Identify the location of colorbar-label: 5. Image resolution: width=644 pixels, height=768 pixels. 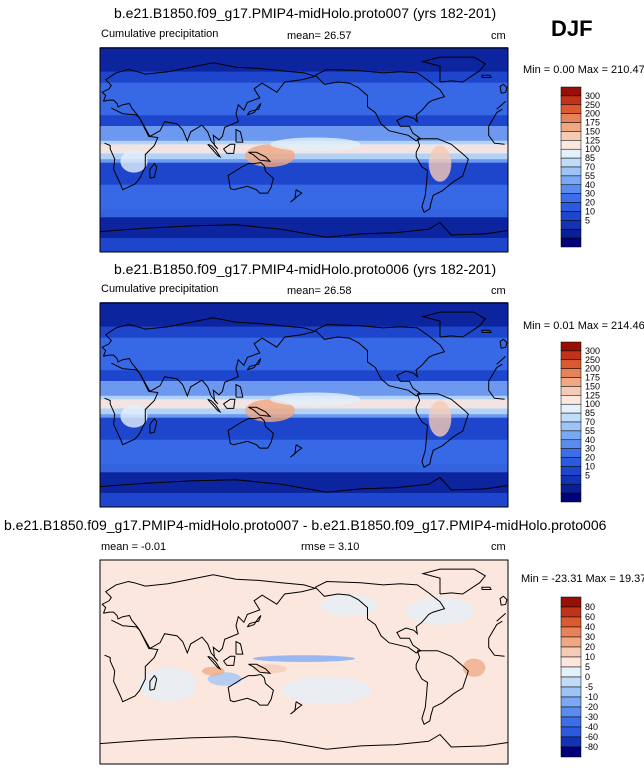
(587, 220).